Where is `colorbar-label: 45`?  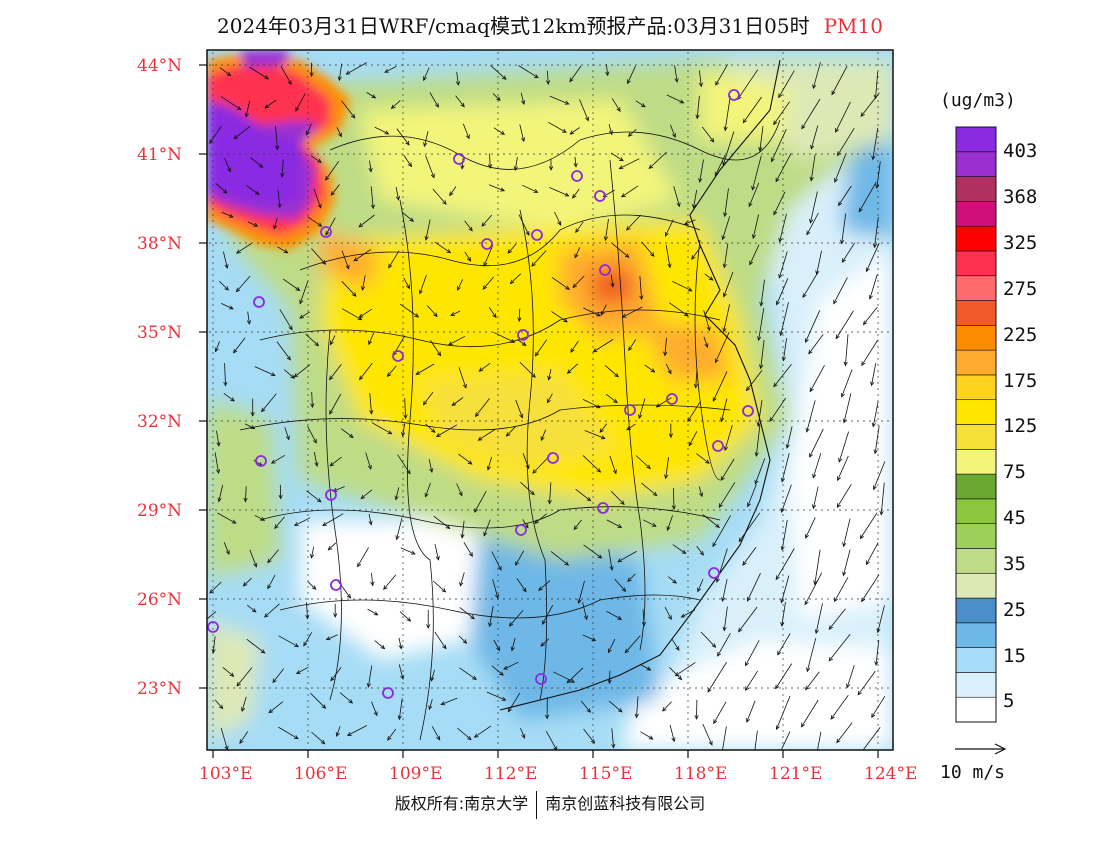
colorbar-label: 45 is located at coordinates (1014, 518).